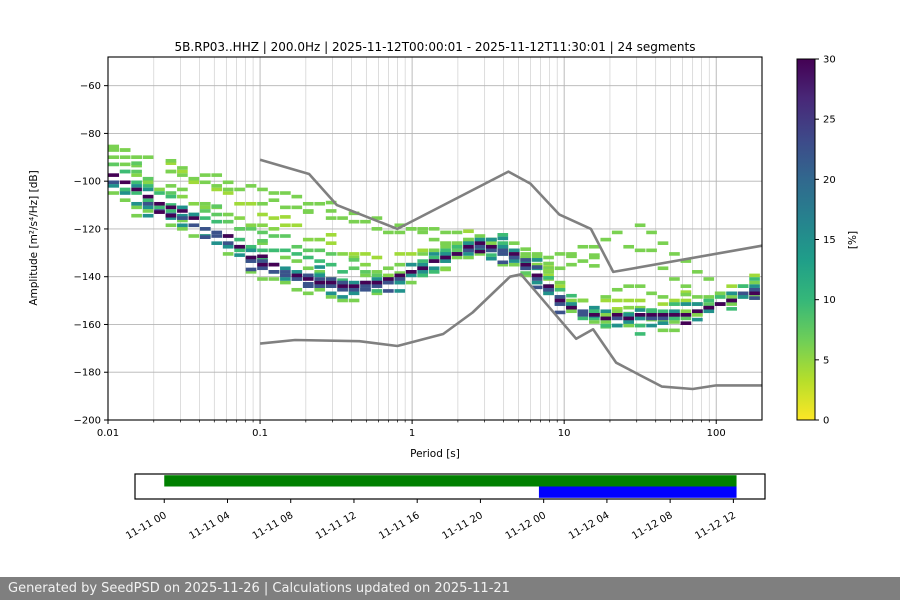  Describe the element at coordinates (816, 241) in the screenshot. I see `colorbar-layer: 0 5 10 15 20 25 30` at that location.